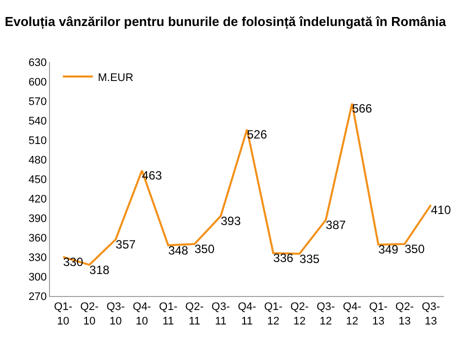 The image size is (469, 341). What do you see at coordinates (37, 218) in the screenshot?
I see `y-tick-label: 390` at bounding box center [37, 218].